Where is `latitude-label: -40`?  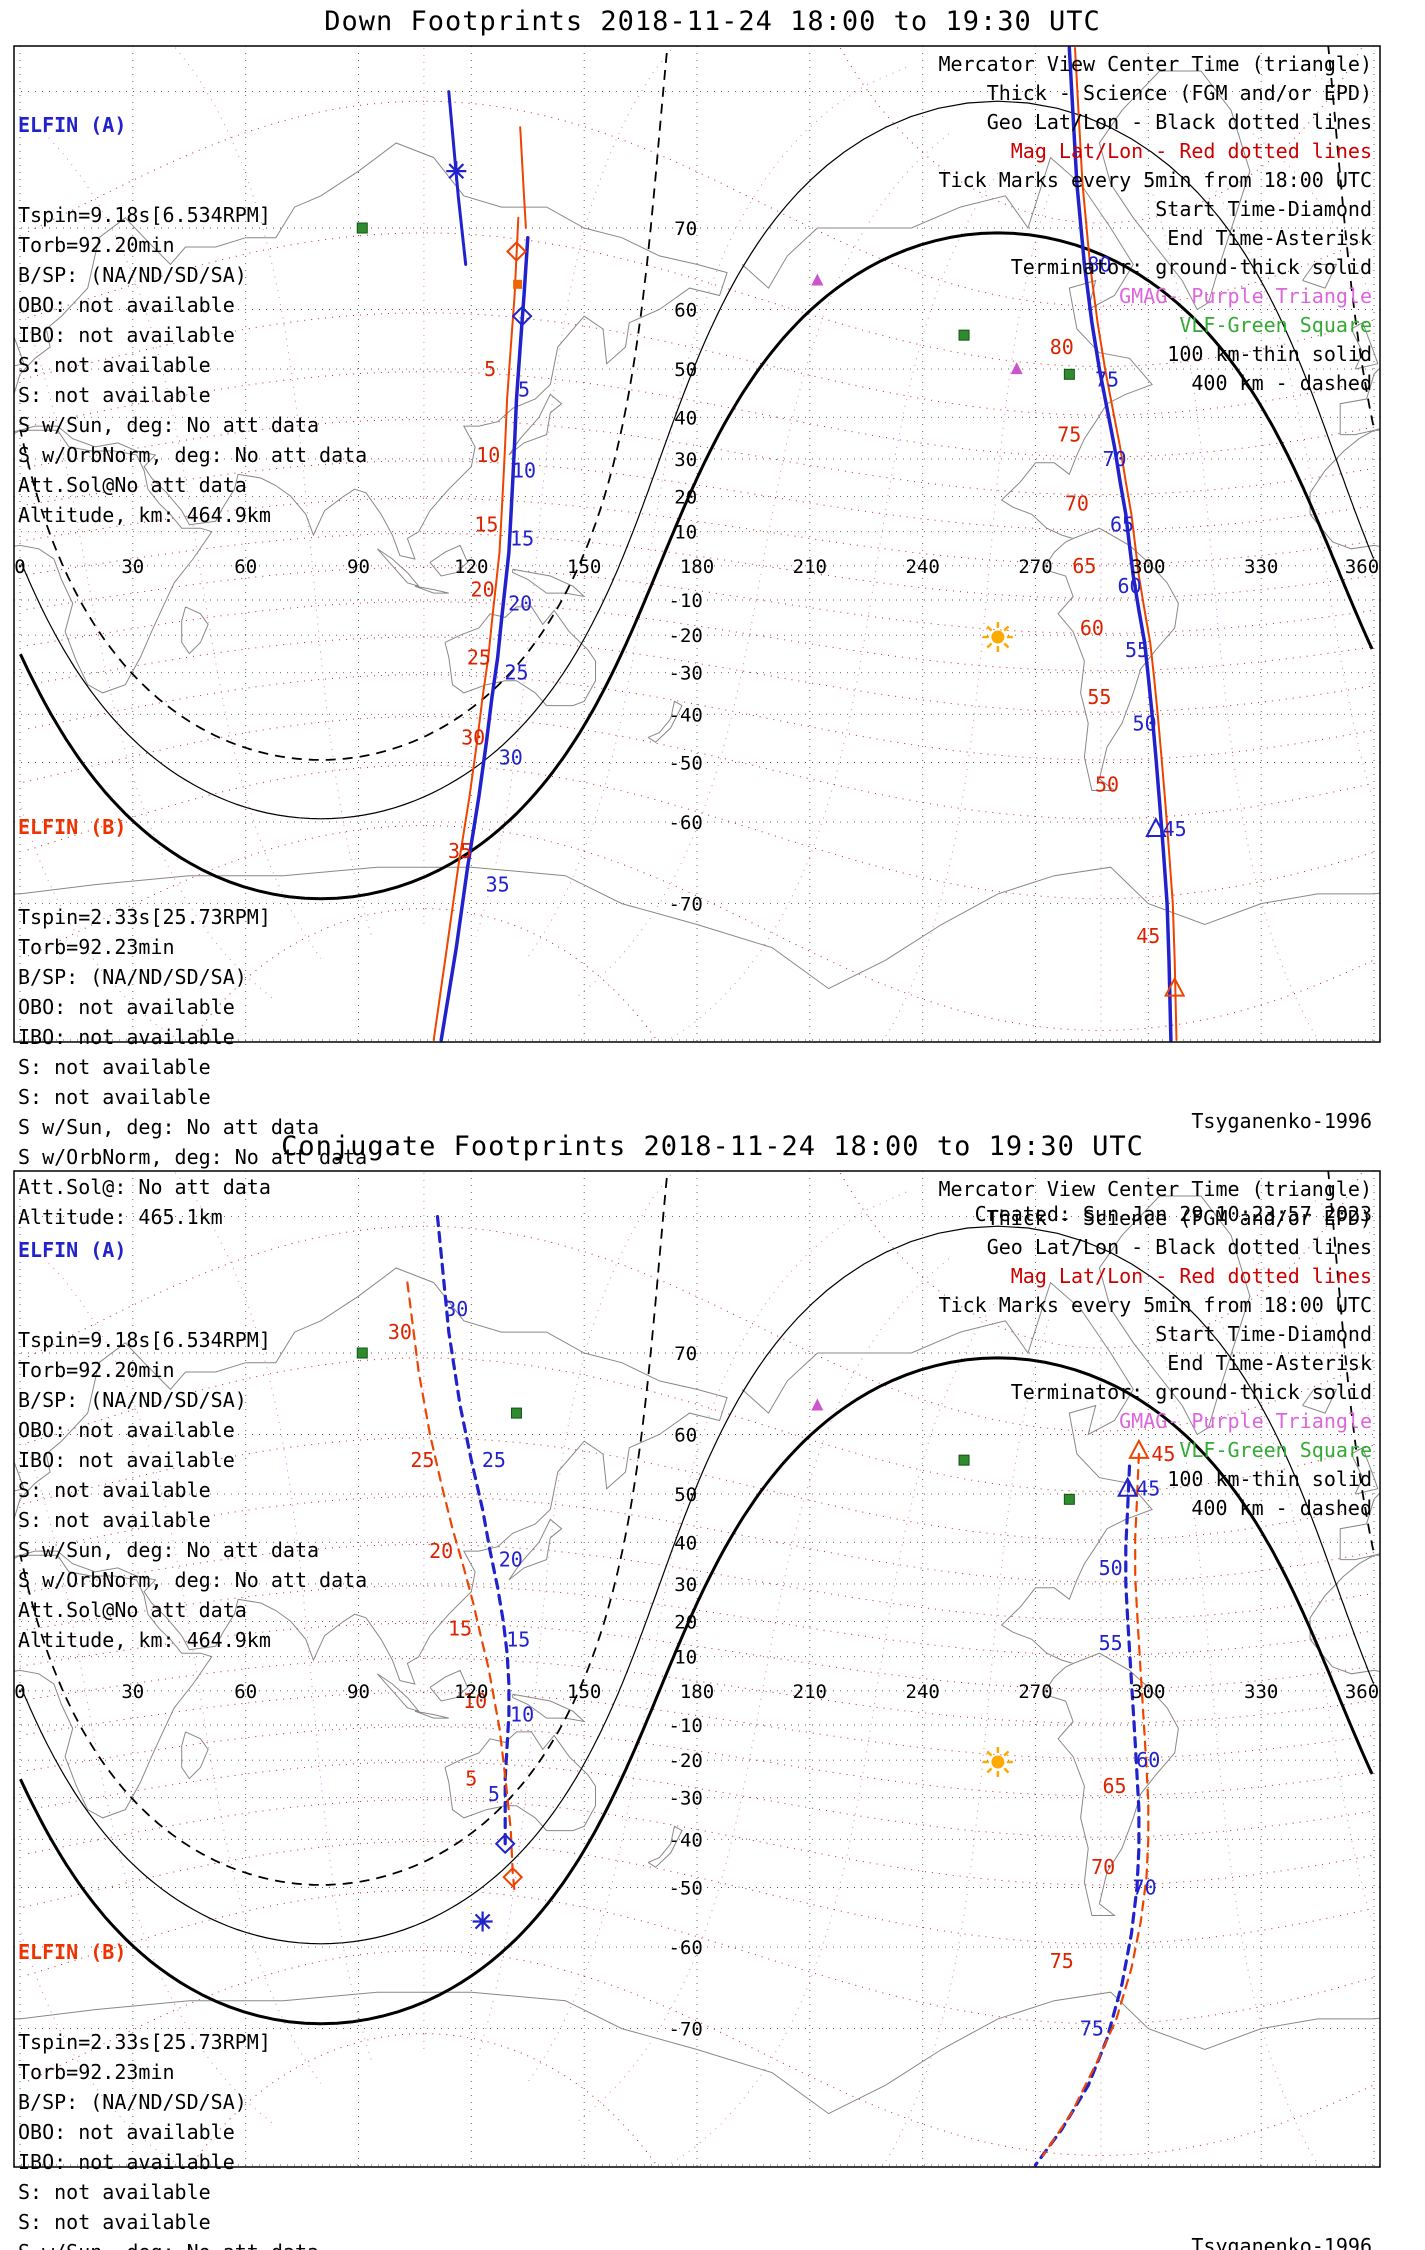
latitude-label: -40 is located at coordinates (686, 1840).